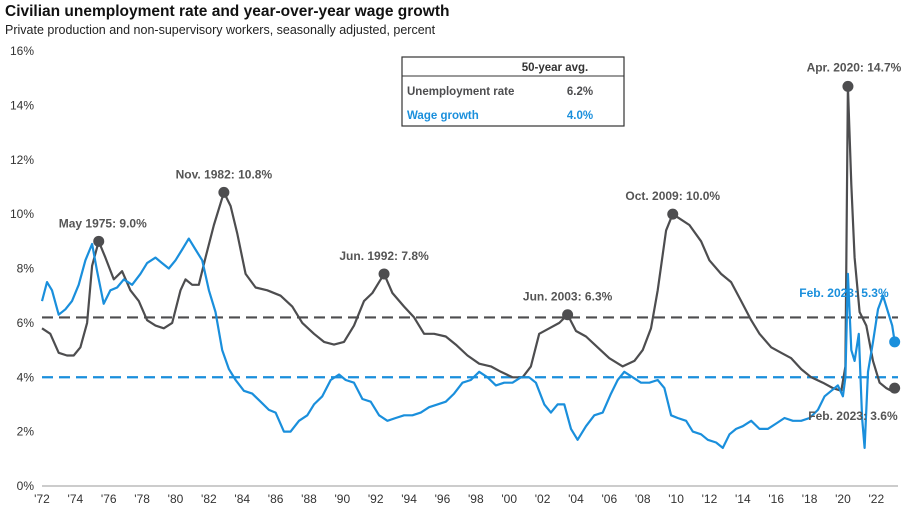 The width and height of the screenshot is (906, 515). Describe the element at coordinates (209, 499) in the screenshot. I see `x-tick-label: '82` at that location.